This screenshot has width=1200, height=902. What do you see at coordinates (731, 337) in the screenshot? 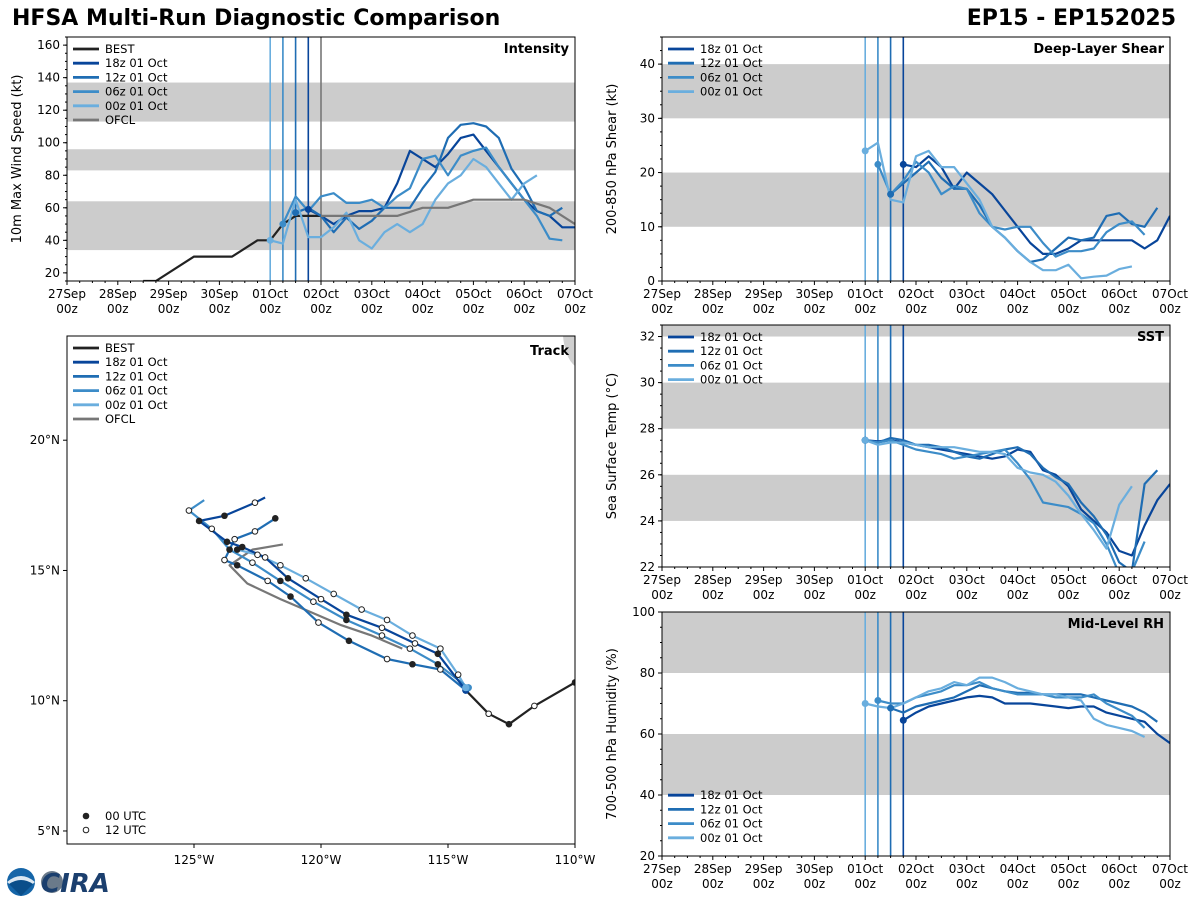
I see `sst-legend-label: 18z 01 Oct` at bounding box center [731, 337].